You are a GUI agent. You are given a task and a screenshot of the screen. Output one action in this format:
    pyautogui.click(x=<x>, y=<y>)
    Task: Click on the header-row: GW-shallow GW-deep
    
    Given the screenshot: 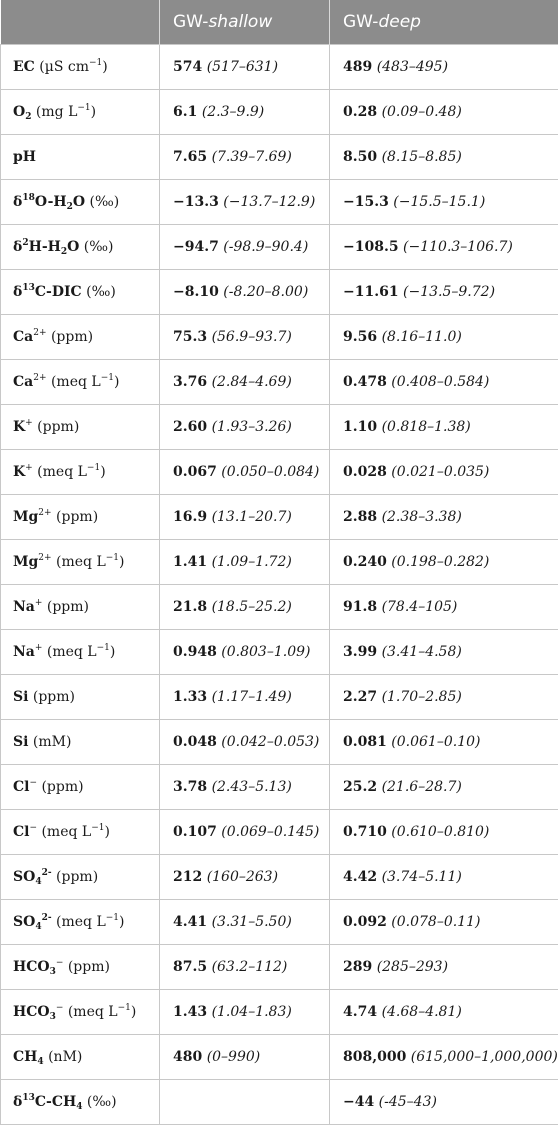 What is the action you would take?
    pyautogui.click(x=279, y=22)
    